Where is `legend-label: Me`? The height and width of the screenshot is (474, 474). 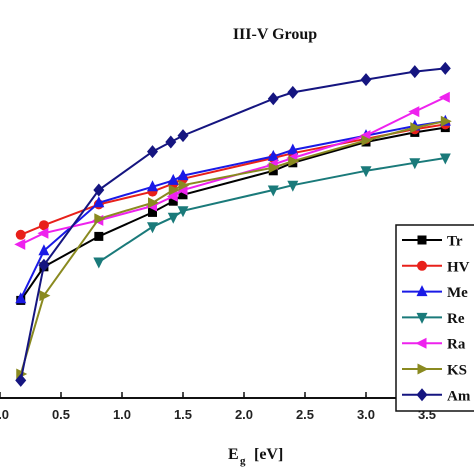
legend-label: Me is located at coordinates (457, 293).